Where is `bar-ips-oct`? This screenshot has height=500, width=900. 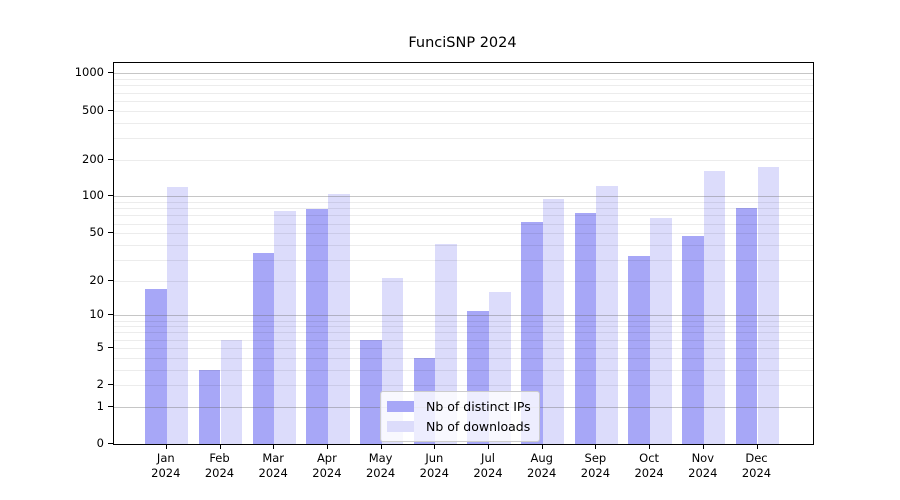 bar-ips-oct is located at coordinates (639, 350).